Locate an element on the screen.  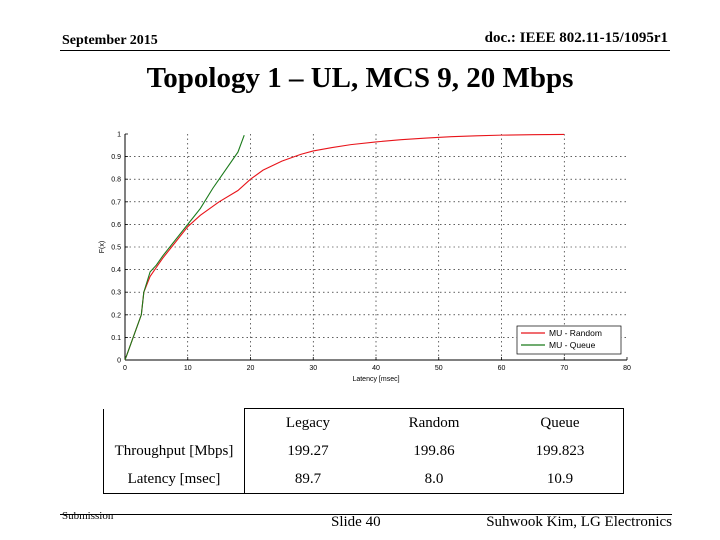
x-tick-label: 30 is located at coordinates (313, 368).